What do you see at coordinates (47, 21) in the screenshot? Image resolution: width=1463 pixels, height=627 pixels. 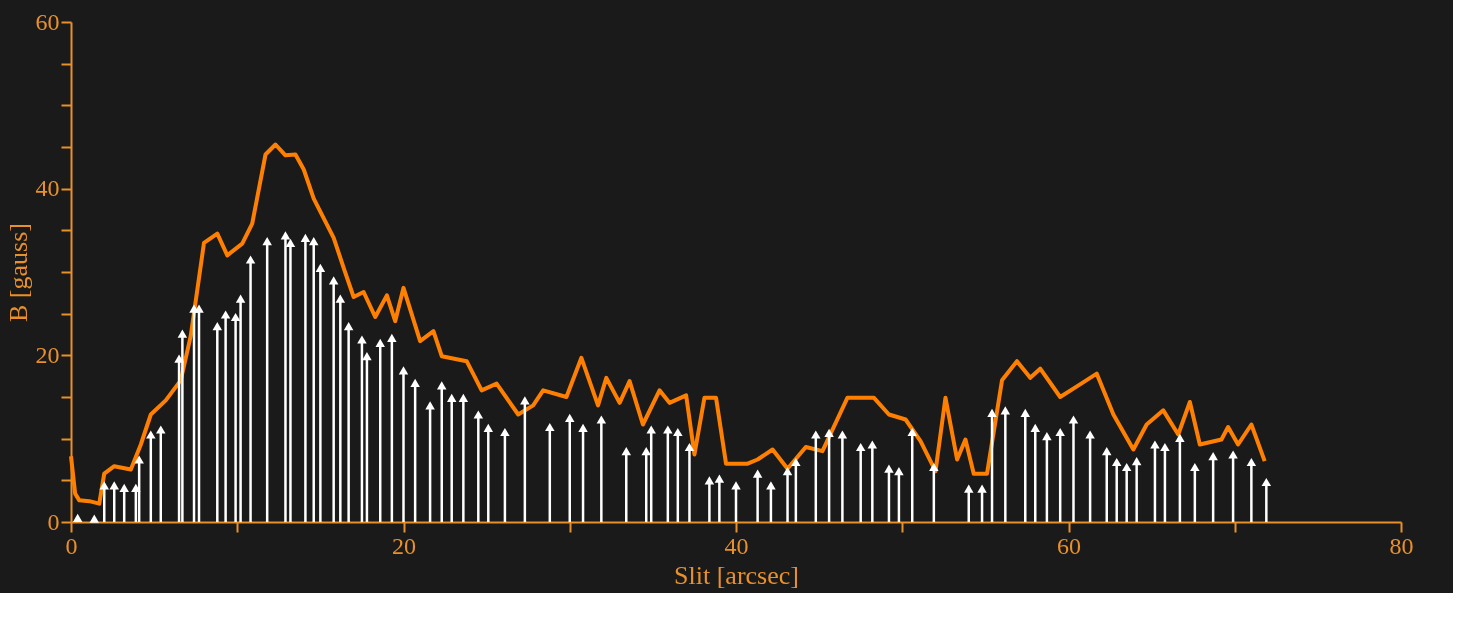 I see `y-tick-label: 60` at bounding box center [47, 21].